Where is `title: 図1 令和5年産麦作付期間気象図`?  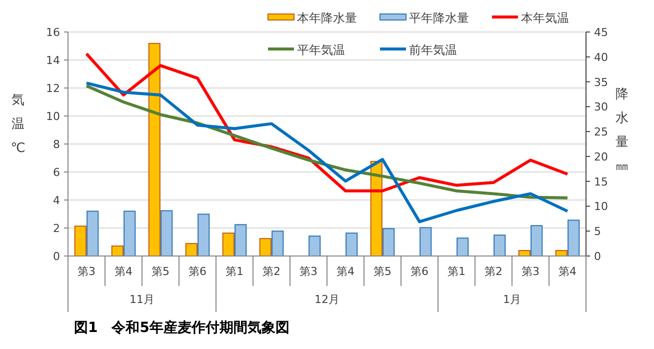 title: 図1 令和5年産麦作付期間気象図 is located at coordinates (182, 328).